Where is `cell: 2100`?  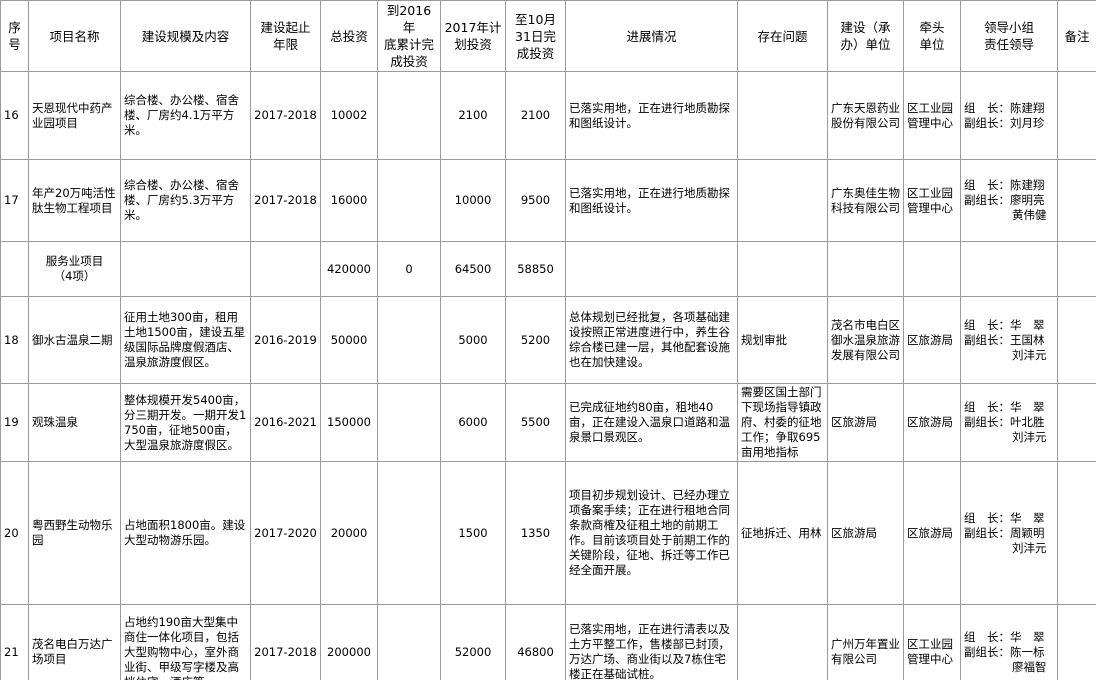
cell: 2100 is located at coordinates (535, 115).